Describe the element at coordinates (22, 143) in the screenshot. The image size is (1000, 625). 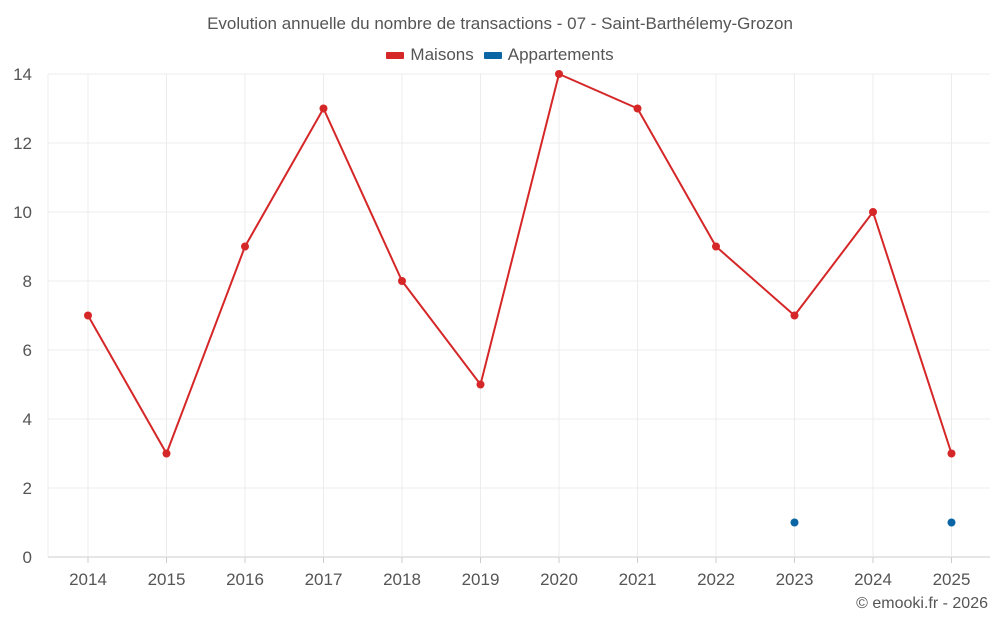
I see `y-tick-label: 12` at that location.